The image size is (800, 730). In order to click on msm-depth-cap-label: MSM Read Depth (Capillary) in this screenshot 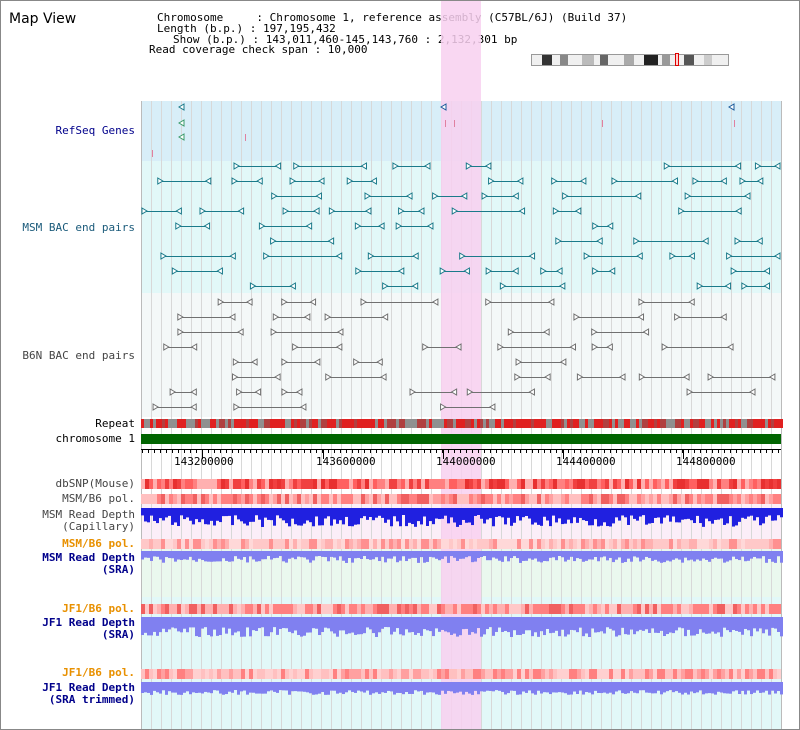, I will do `click(88, 520)`.